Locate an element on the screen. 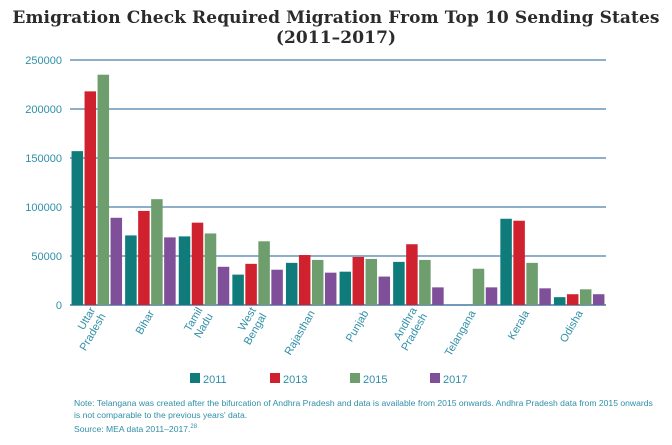 Image resolution: width=672 pixels, height=445 pixels. legend-label-2011: 2011 is located at coordinates (215, 380).